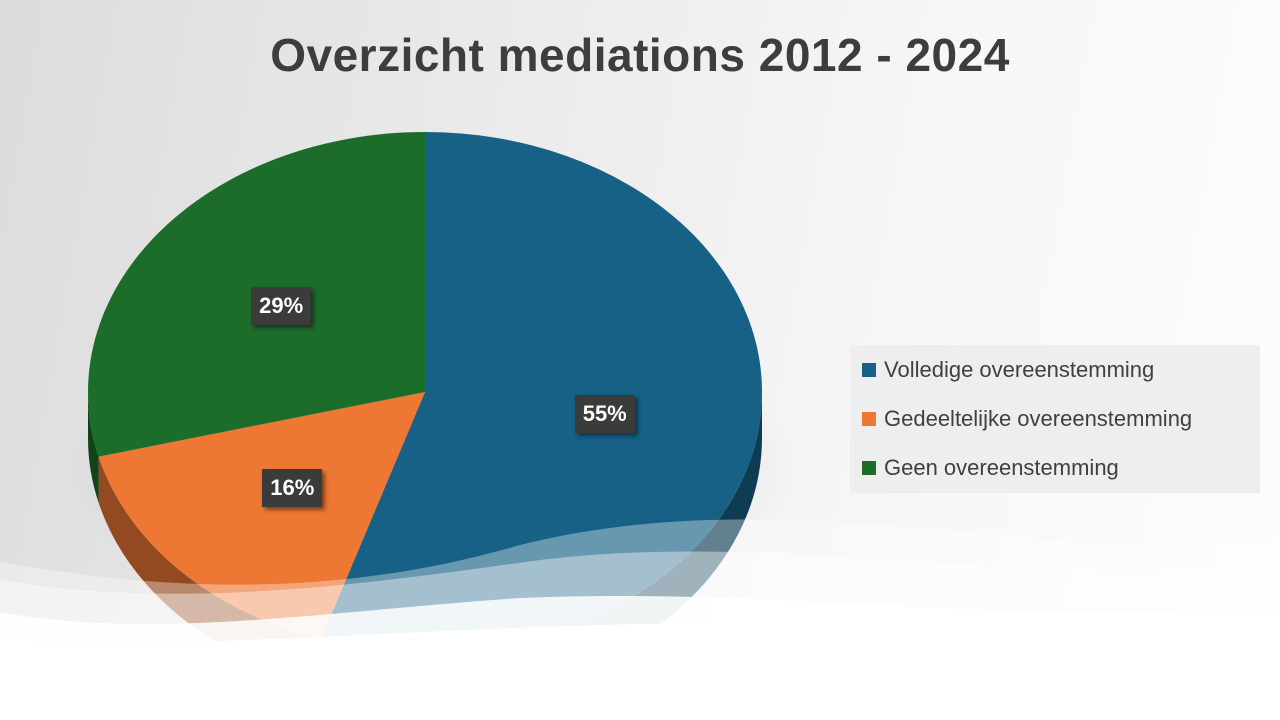  What do you see at coordinates (93, 447) in the screenshot?
I see `pie-side-geen` at bounding box center [93, 447].